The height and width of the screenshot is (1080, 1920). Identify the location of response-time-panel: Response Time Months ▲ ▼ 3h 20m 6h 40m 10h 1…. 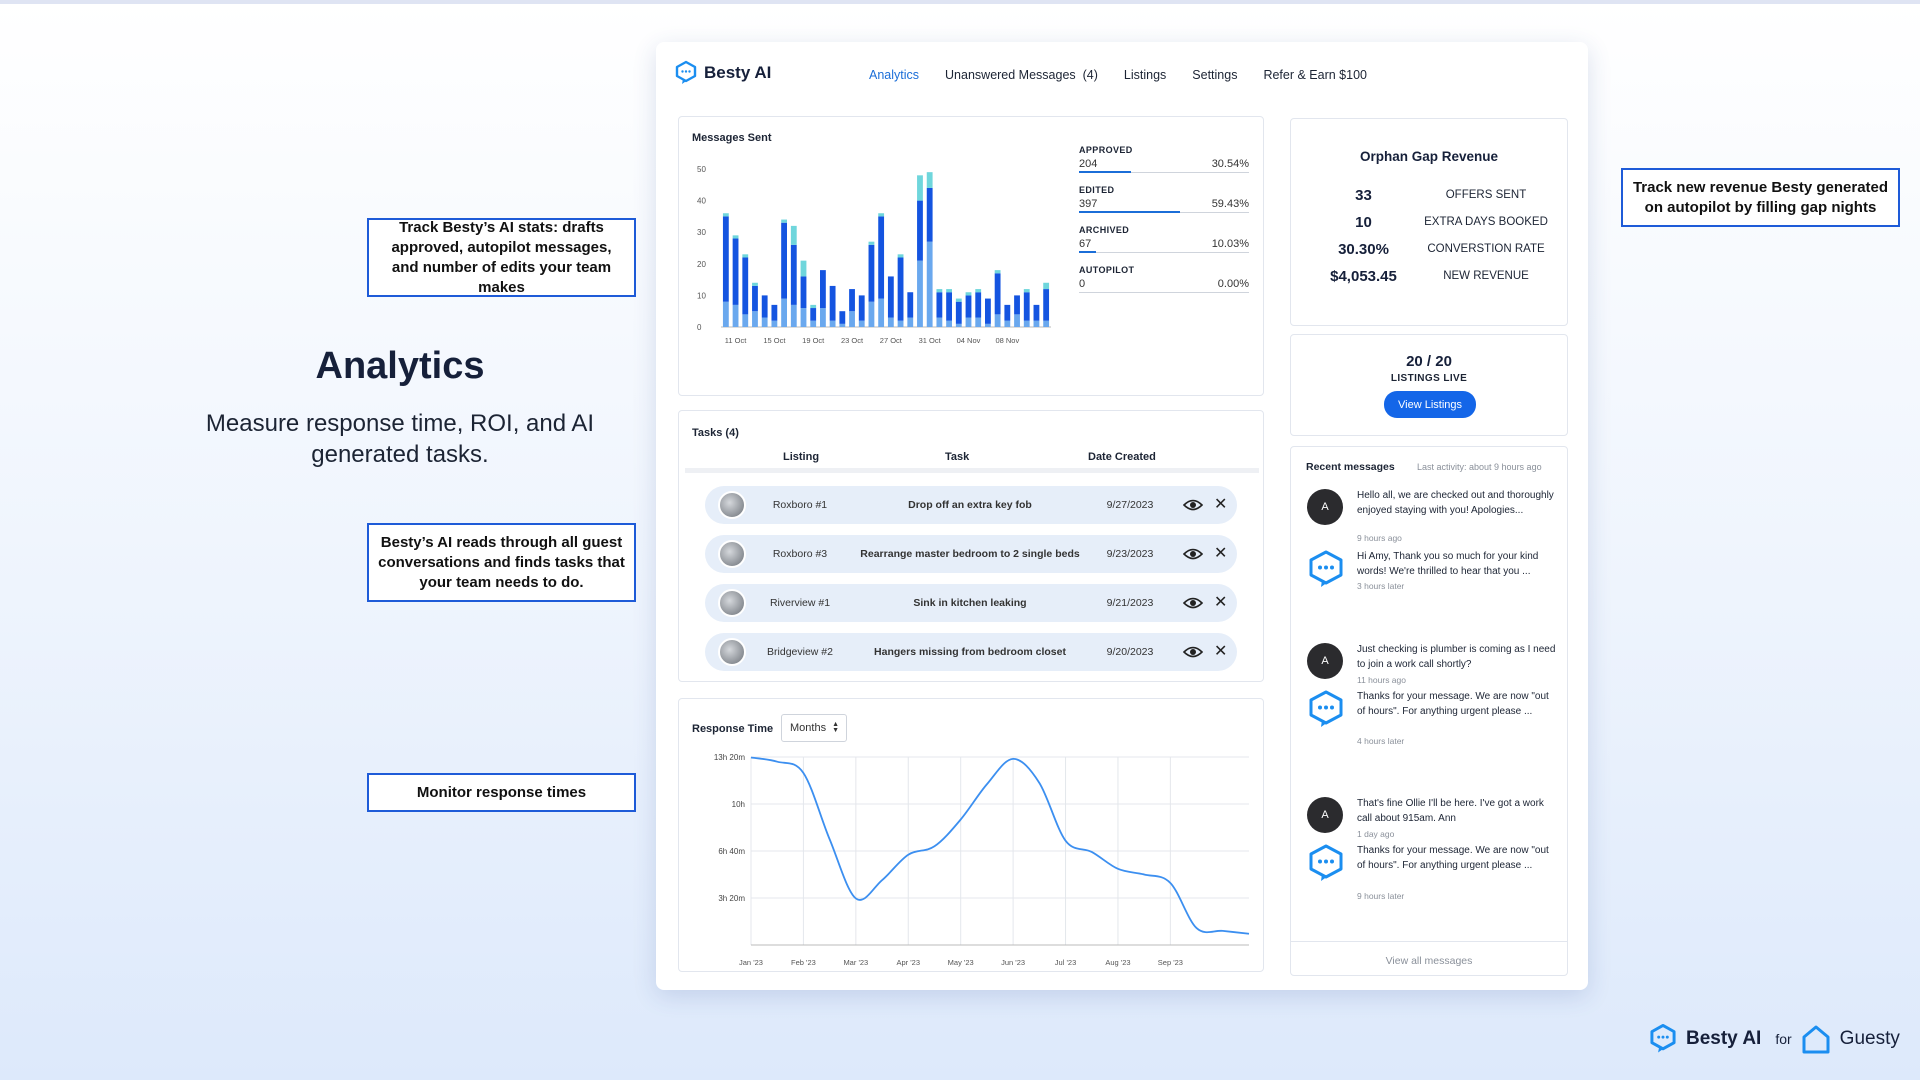
(971, 835).